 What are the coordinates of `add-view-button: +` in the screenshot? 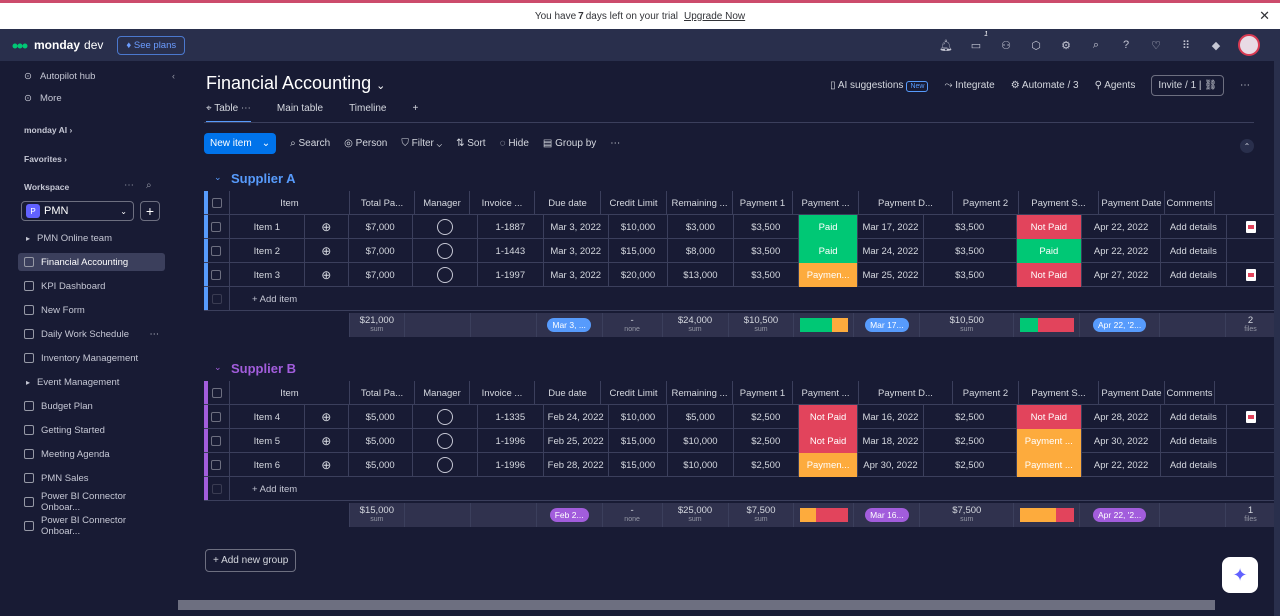 It's located at (415, 108).